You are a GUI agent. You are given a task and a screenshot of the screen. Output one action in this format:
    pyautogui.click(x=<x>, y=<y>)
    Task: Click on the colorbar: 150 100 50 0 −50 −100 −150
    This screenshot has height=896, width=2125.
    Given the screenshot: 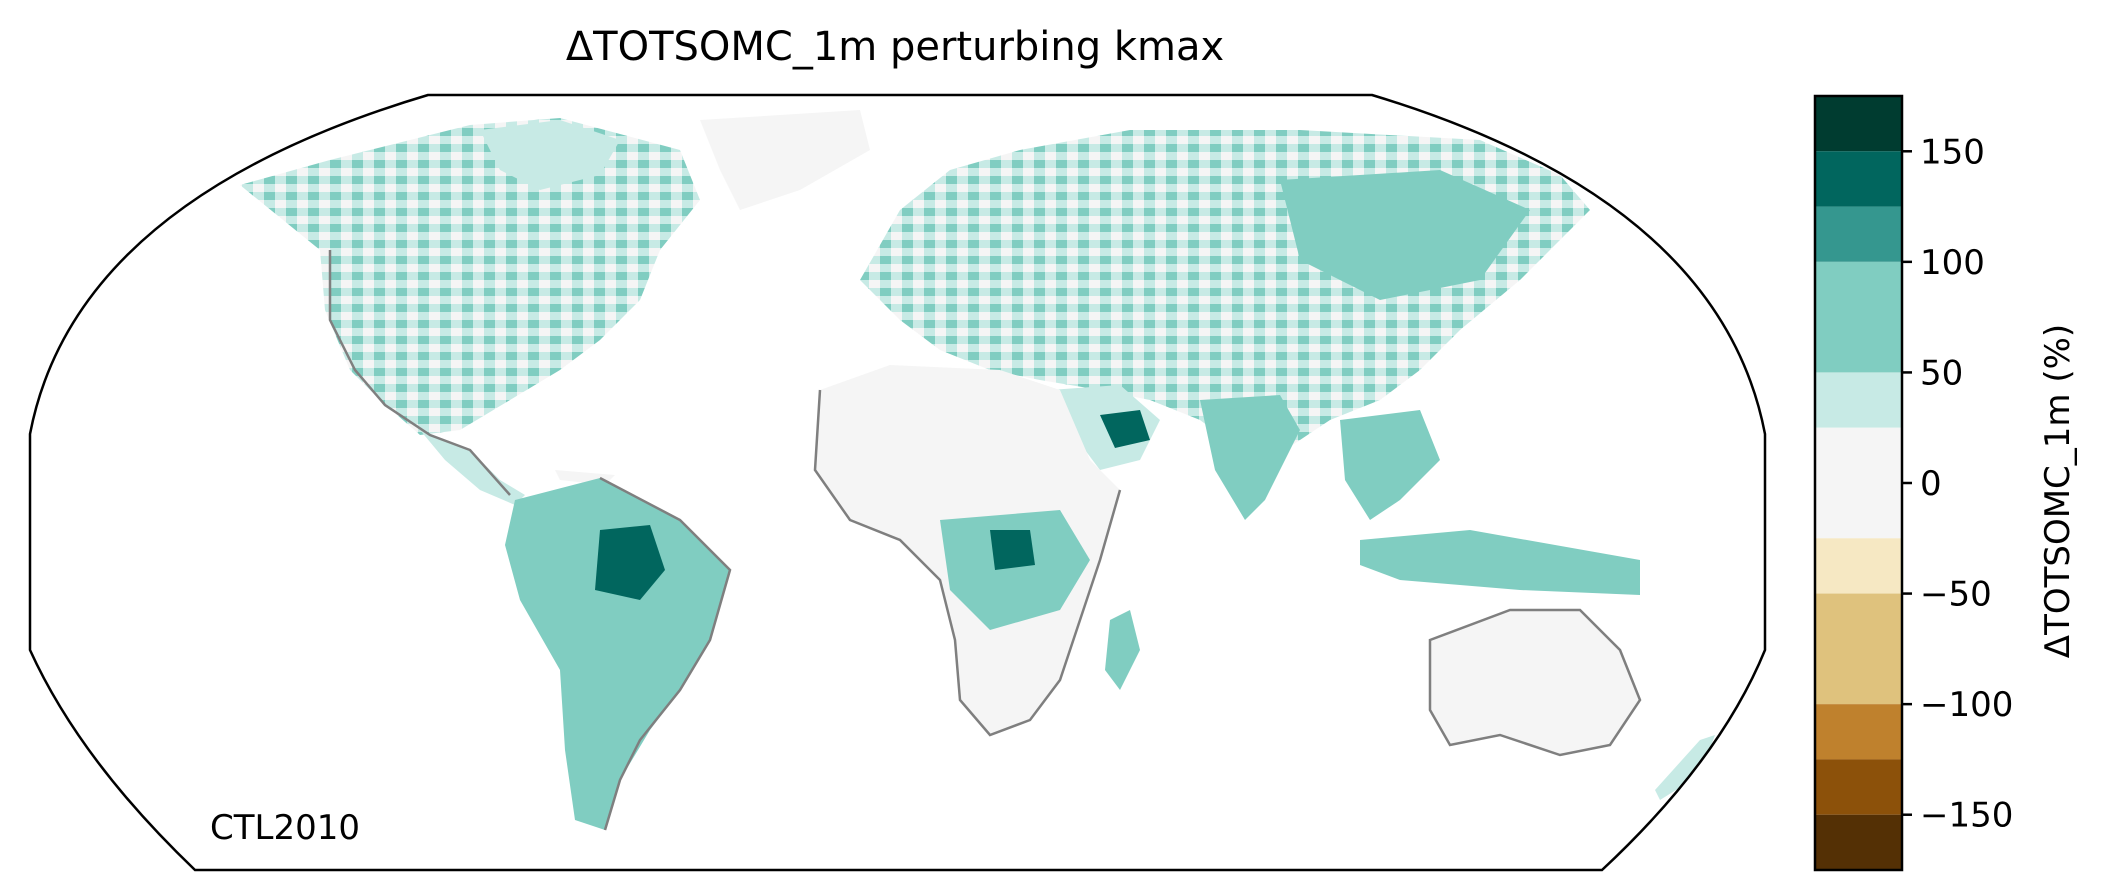 What is the action you would take?
    pyautogui.click(x=1913, y=483)
    